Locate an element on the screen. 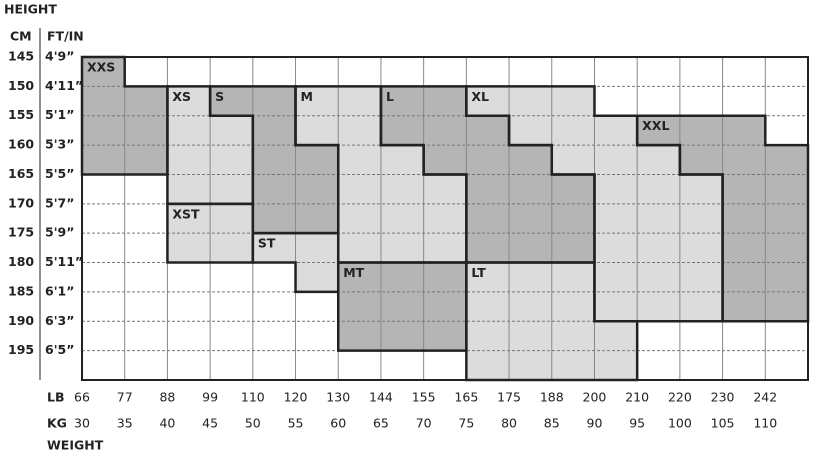 Image resolution: width=818 pixels, height=458 pixels. size-label: ST is located at coordinates (267, 243).